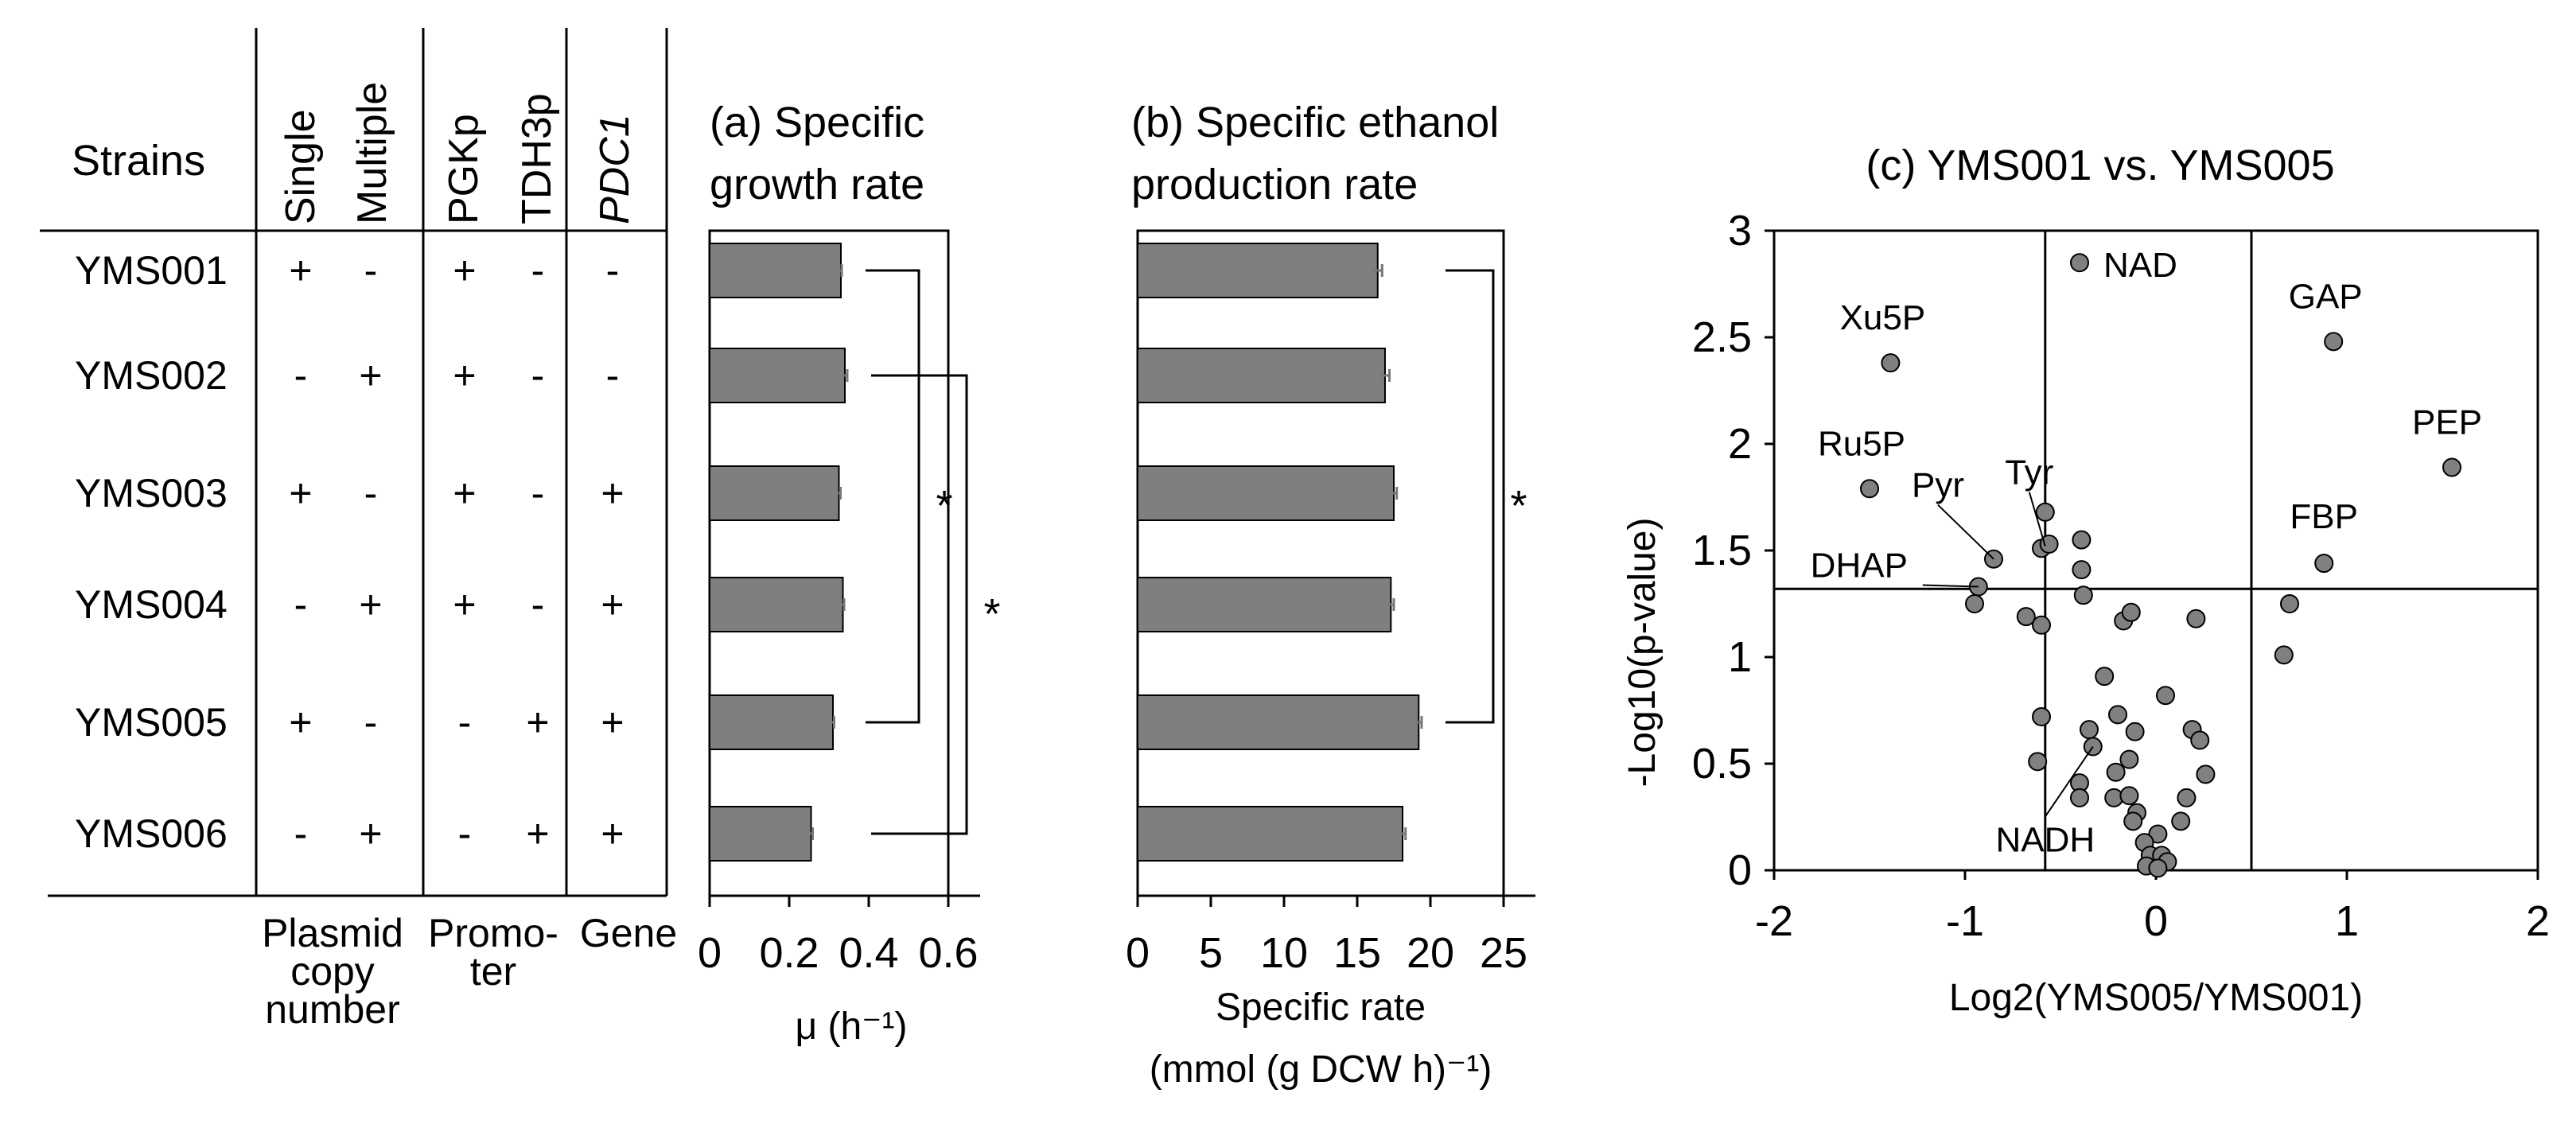 The image size is (2576, 1132). Describe the element at coordinates (1774, 921) in the screenshot. I see `chart-c-x-tick-label: -2` at that location.